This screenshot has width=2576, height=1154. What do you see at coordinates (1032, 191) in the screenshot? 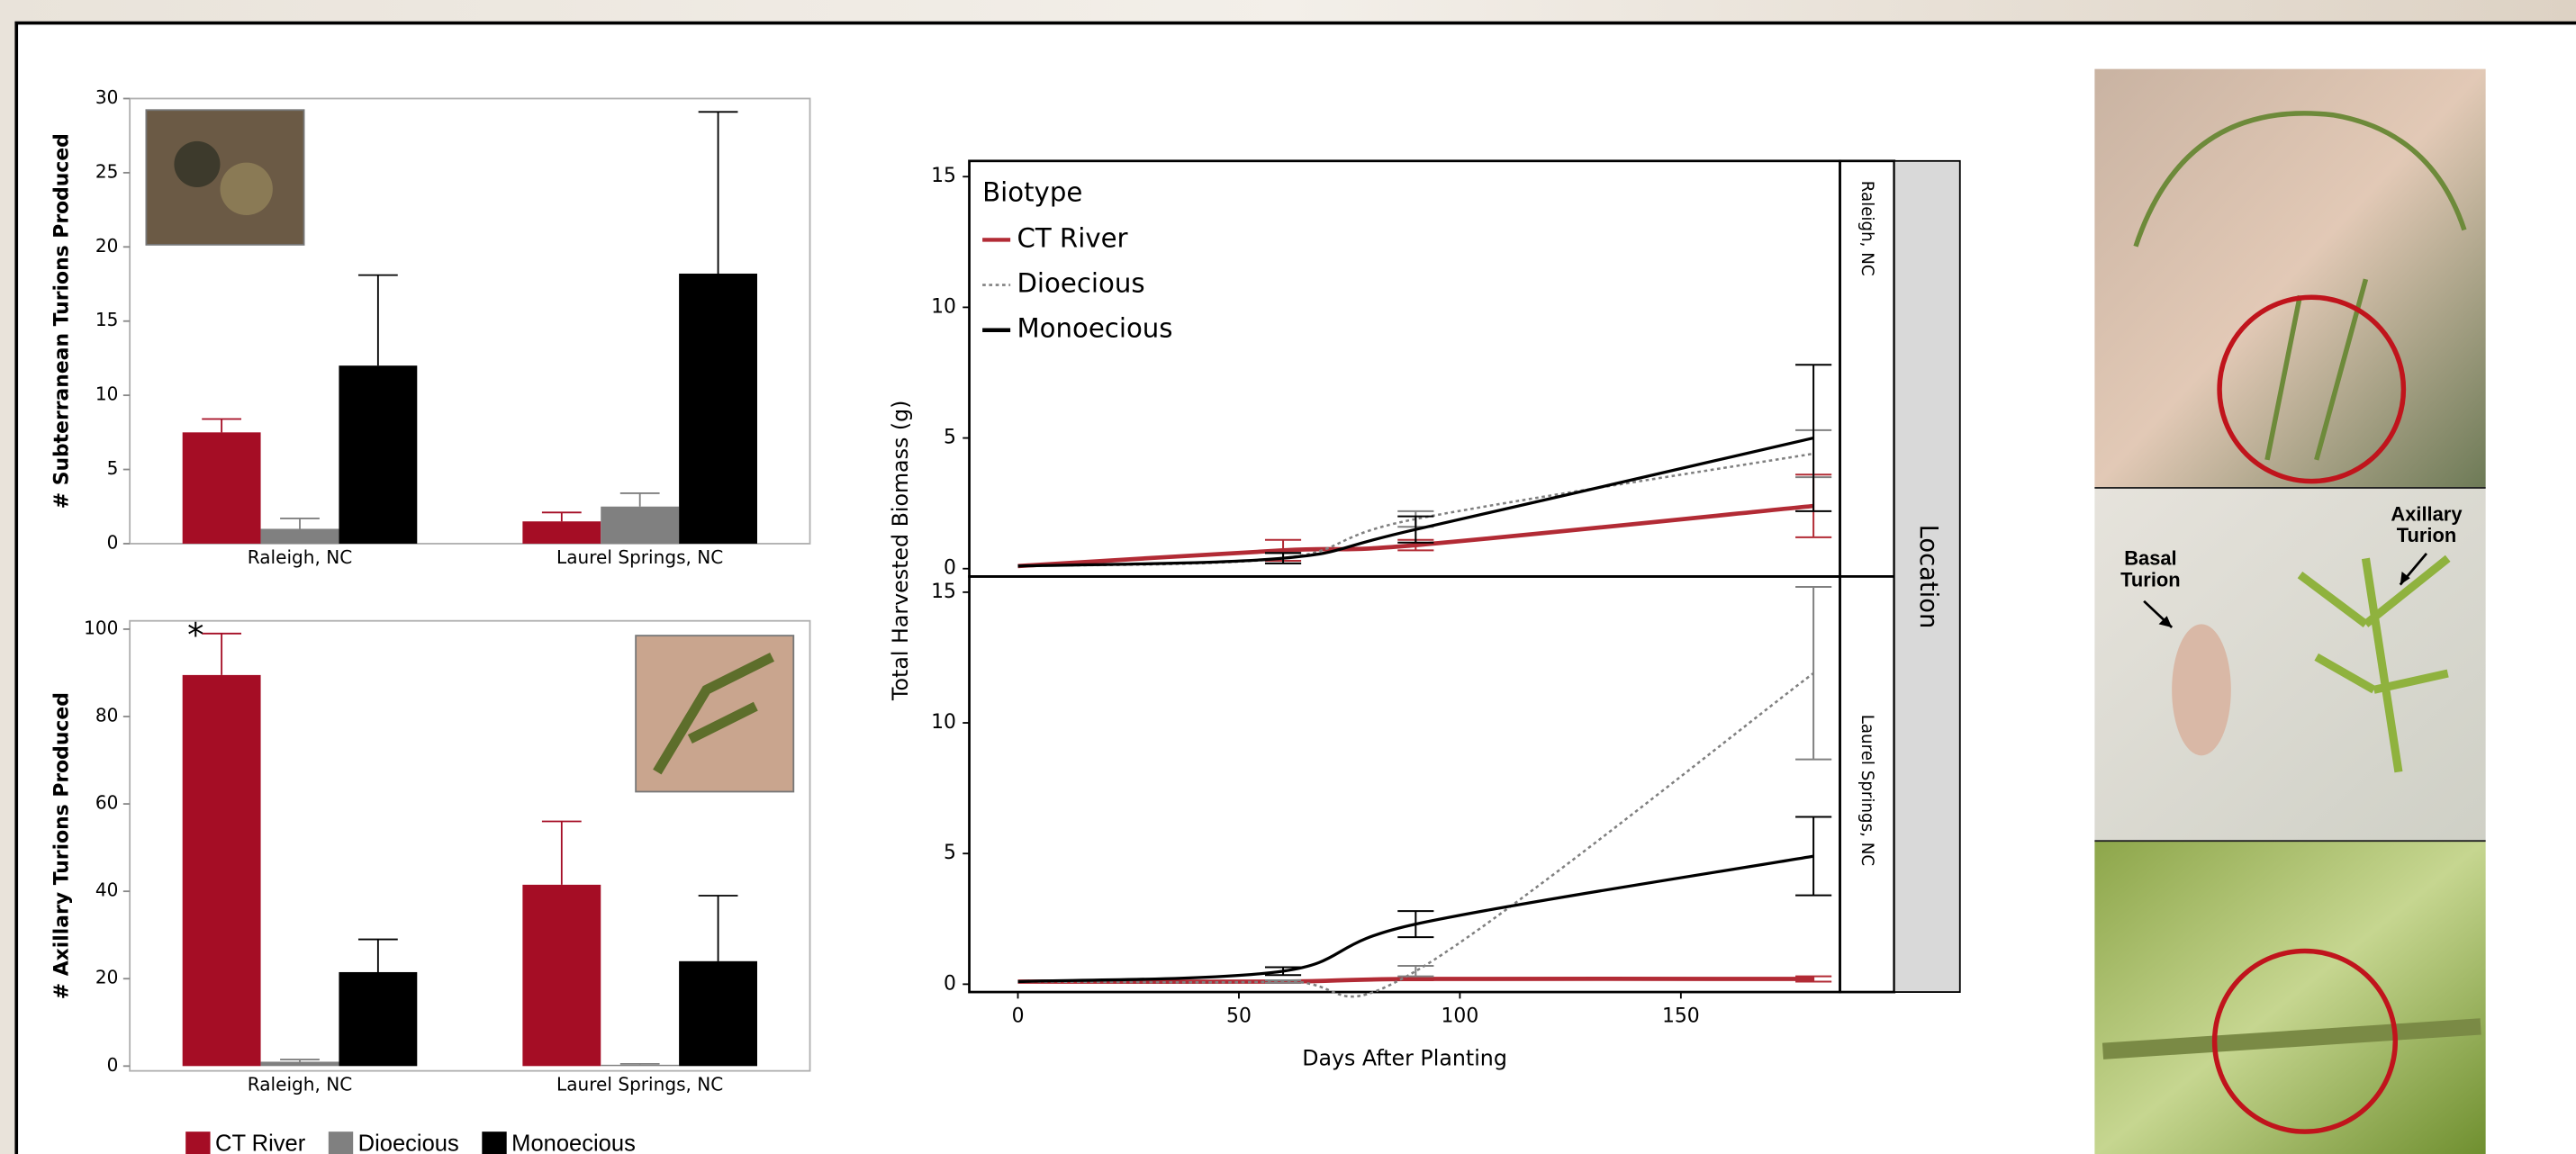
I see `legend-title: Biotype` at bounding box center [1032, 191].